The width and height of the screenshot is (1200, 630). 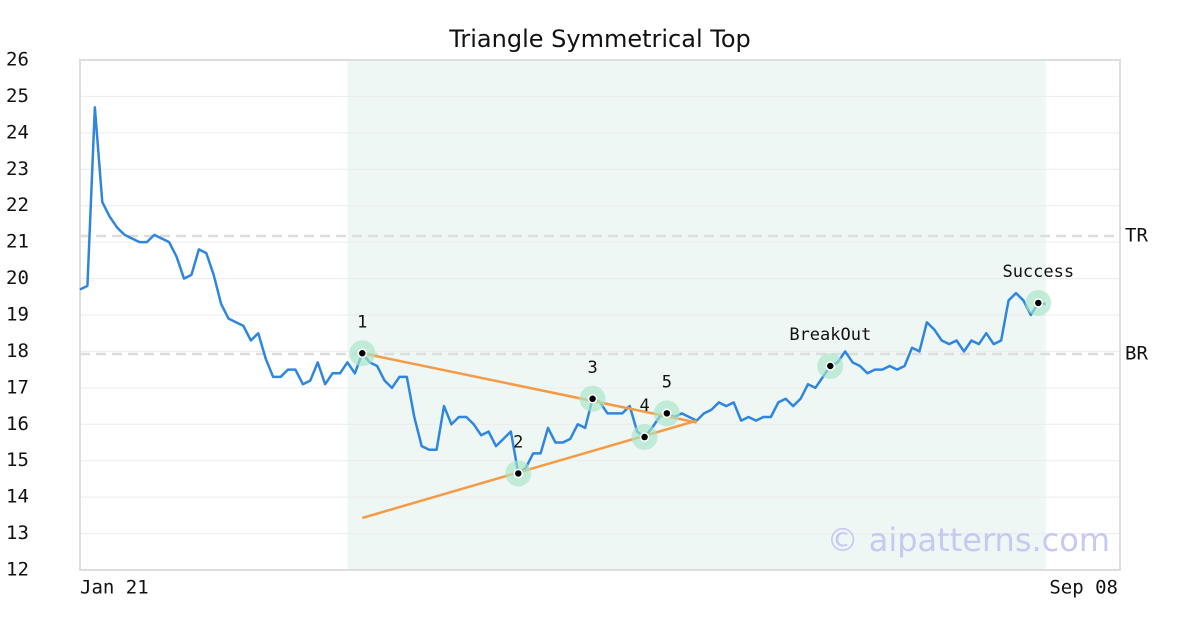 I want to click on point-label: Success, so click(x=1038, y=272).